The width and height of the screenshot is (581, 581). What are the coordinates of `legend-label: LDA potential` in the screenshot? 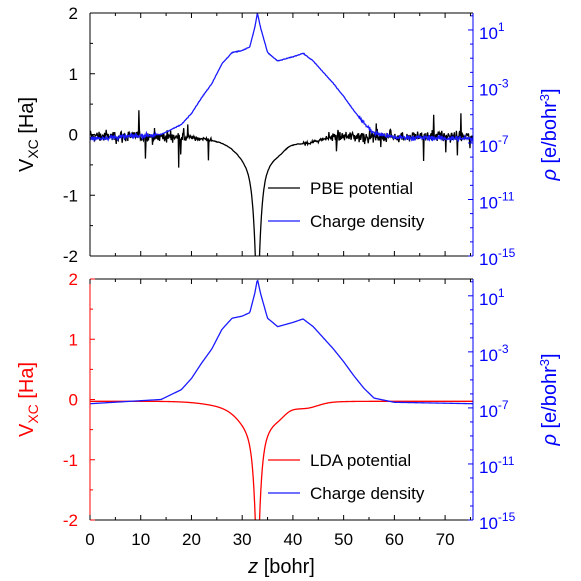 It's located at (360, 460).